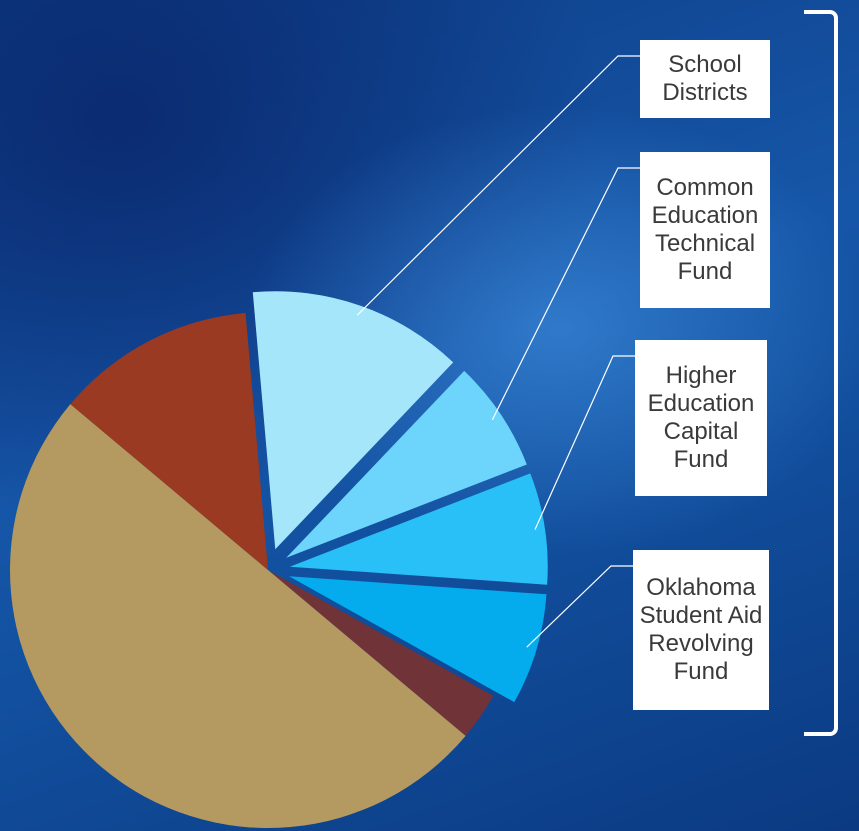  What do you see at coordinates (821, 373) in the screenshot?
I see `group-bracket` at bounding box center [821, 373].